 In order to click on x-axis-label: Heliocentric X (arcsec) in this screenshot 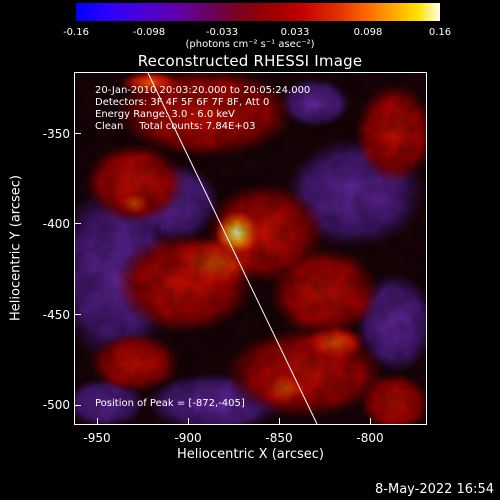, I will do `click(250, 454)`.